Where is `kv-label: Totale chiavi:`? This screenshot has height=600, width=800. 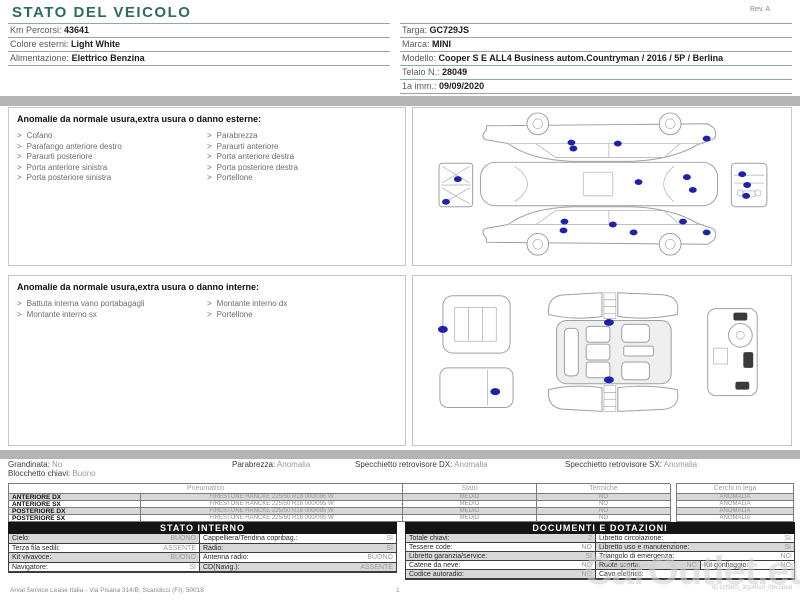 kv-label: Totale chiavi: is located at coordinates (429, 538).